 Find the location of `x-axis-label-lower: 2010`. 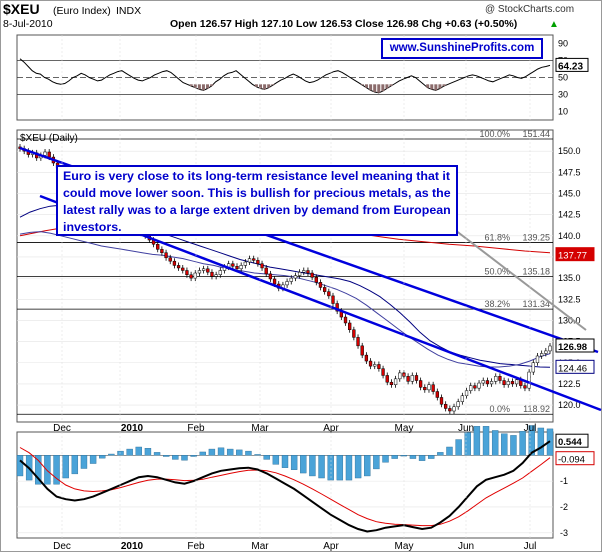

x-axis-label-lower: 2010 is located at coordinates (132, 546).